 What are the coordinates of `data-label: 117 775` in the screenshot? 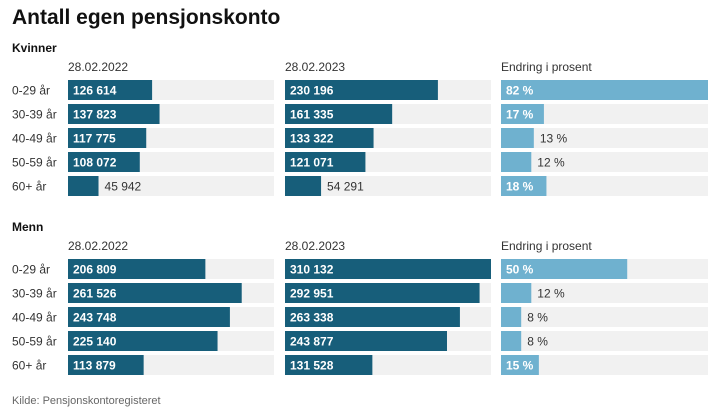 It's located at (94, 139).